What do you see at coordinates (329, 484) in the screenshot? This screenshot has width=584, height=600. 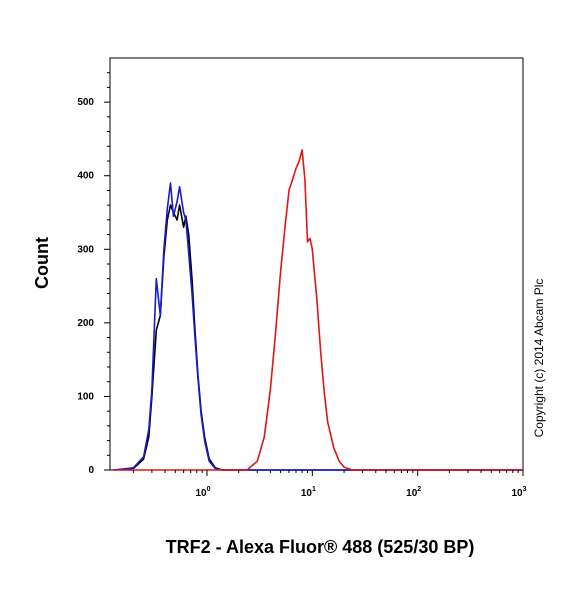 I see `x-axis: 10⁰ 10¹ 10² 10³` at bounding box center [329, 484].